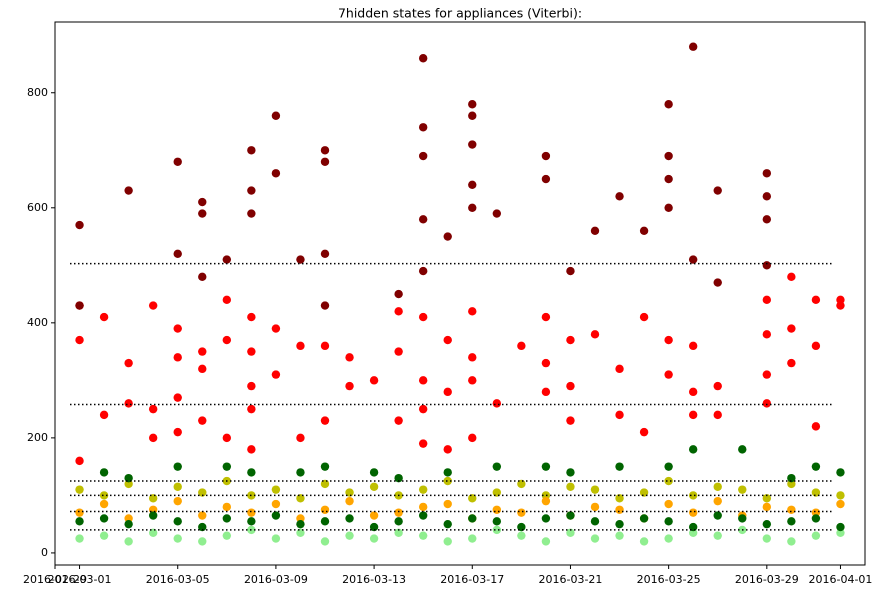 This screenshot has height=590, width=877. What do you see at coordinates (80, 579) in the screenshot?
I see `x-tick-label: 2016-03-01` at bounding box center [80, 579].